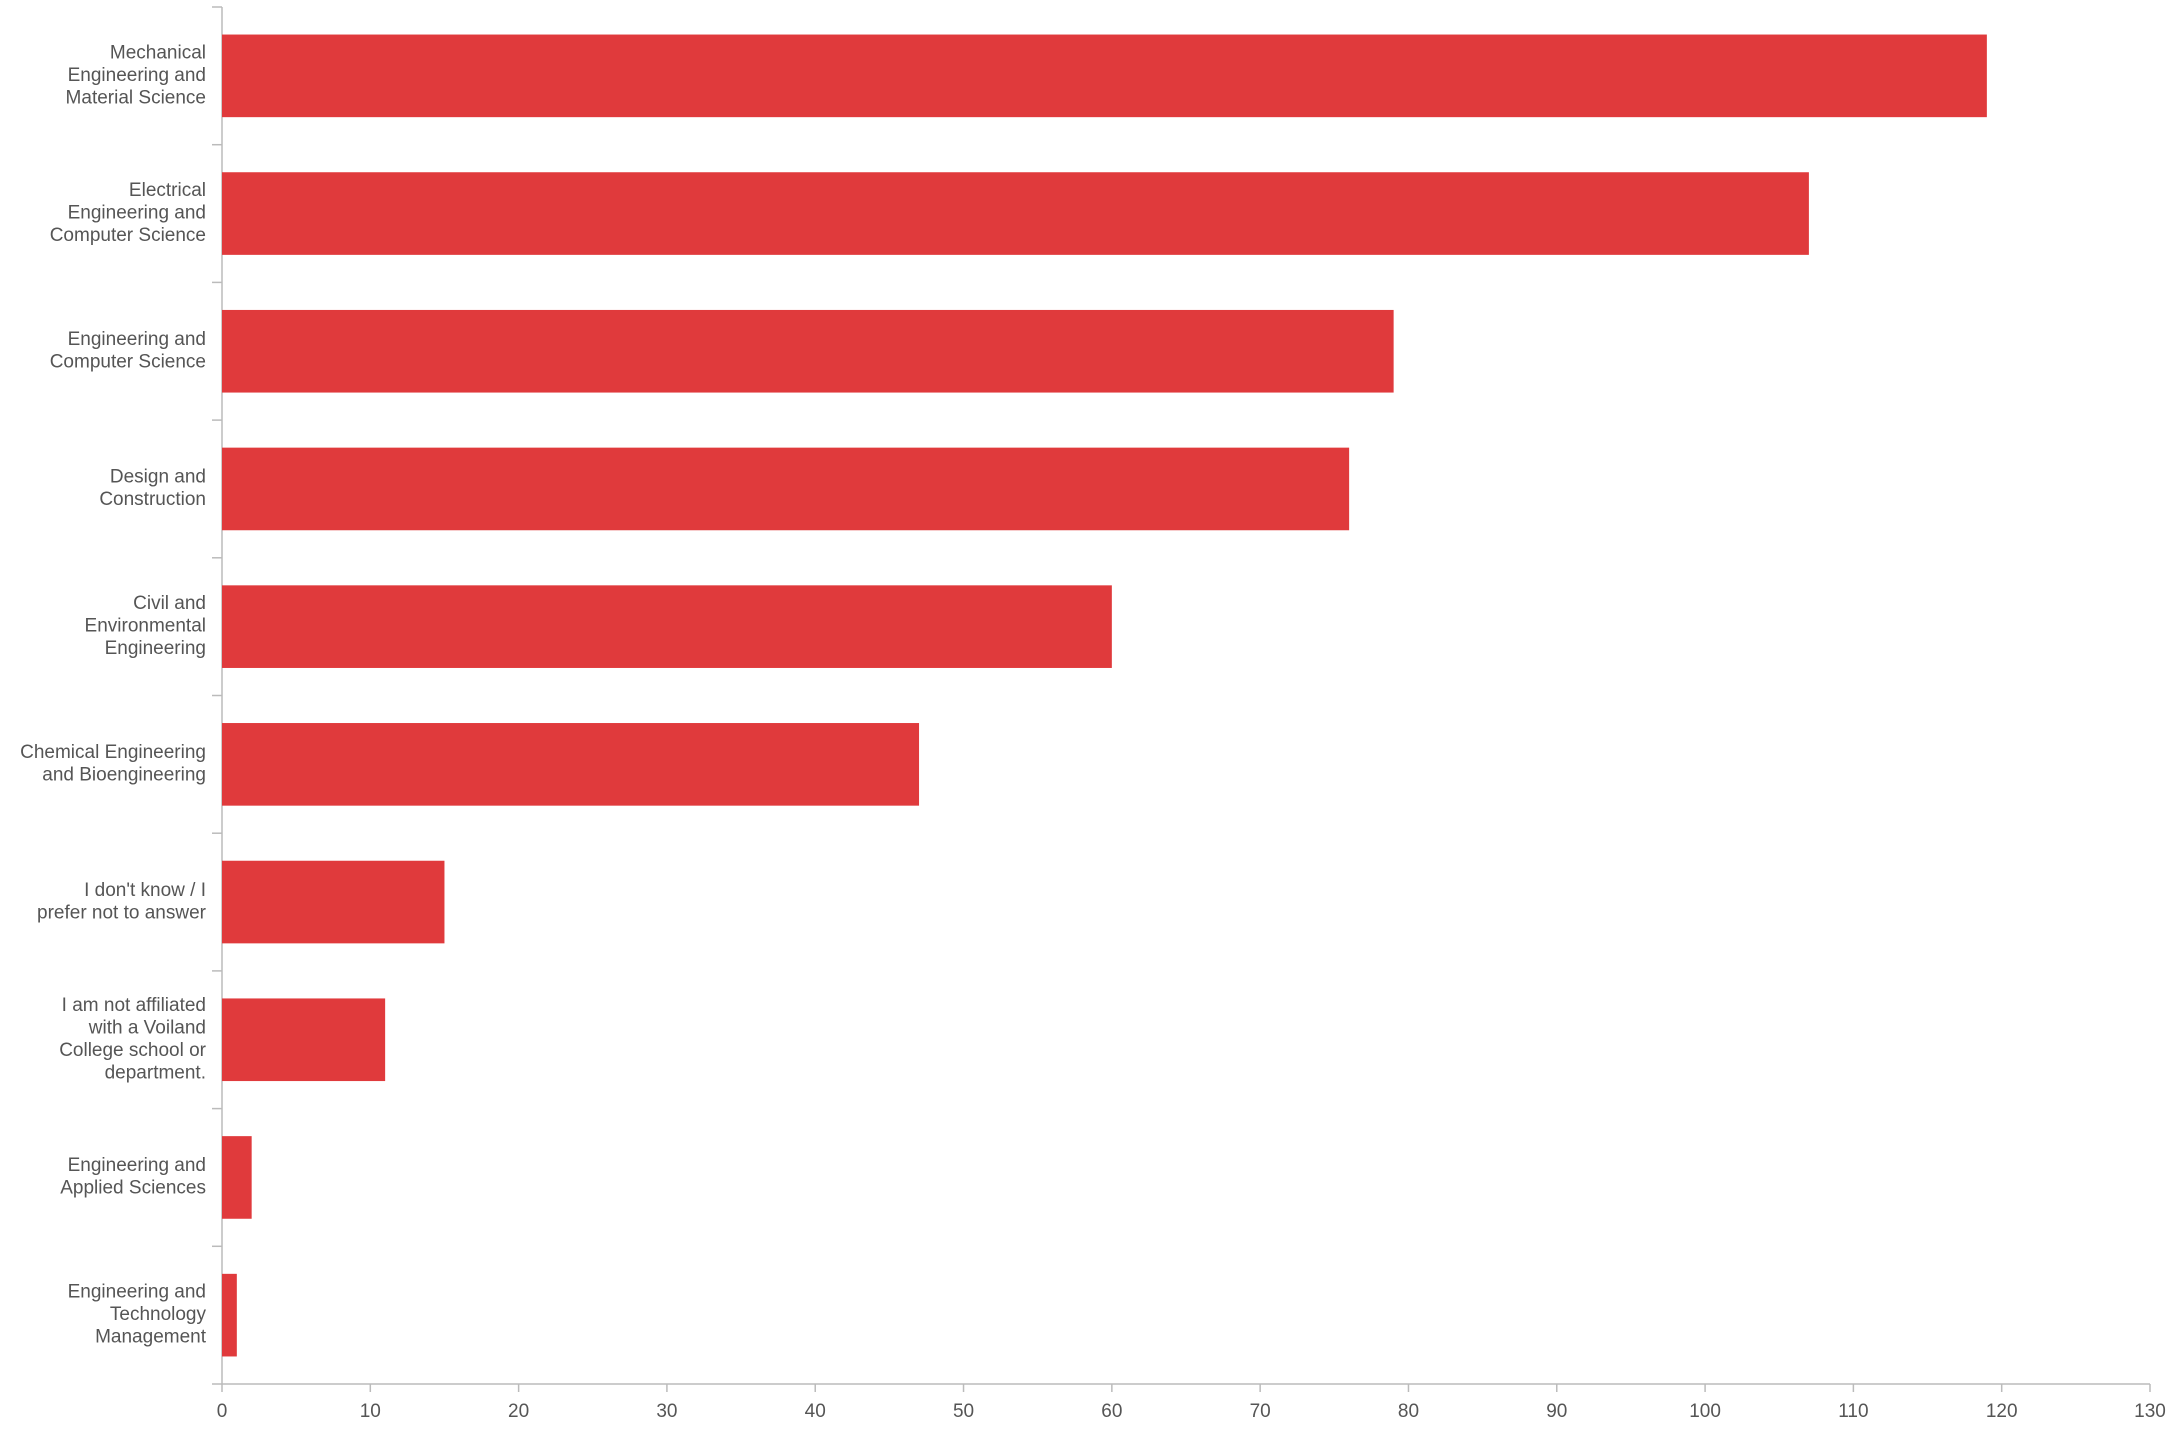 The height and width of the screenshot is (1431, 2176). I want to click on x-tick-label: 0, so click(222, 1411).